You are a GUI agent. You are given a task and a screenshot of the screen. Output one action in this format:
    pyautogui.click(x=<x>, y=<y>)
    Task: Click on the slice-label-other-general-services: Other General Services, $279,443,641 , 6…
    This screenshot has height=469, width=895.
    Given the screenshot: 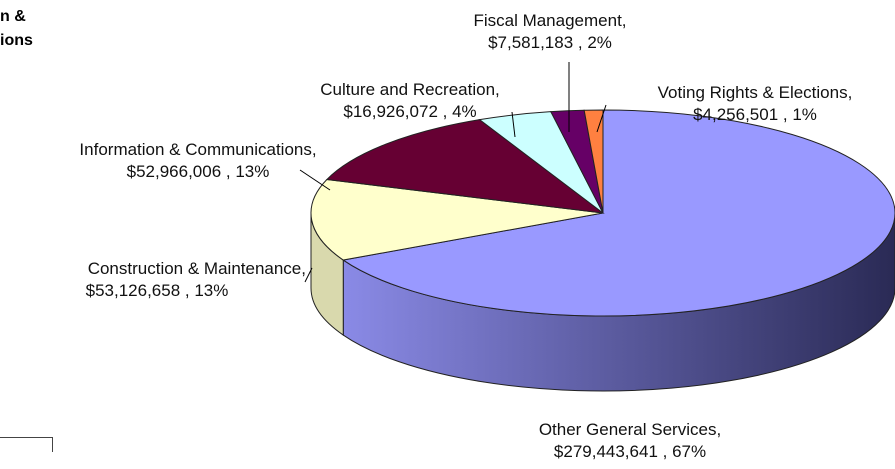 What is the action you would take?
    pyautogui.click(x=630, y=441)
    